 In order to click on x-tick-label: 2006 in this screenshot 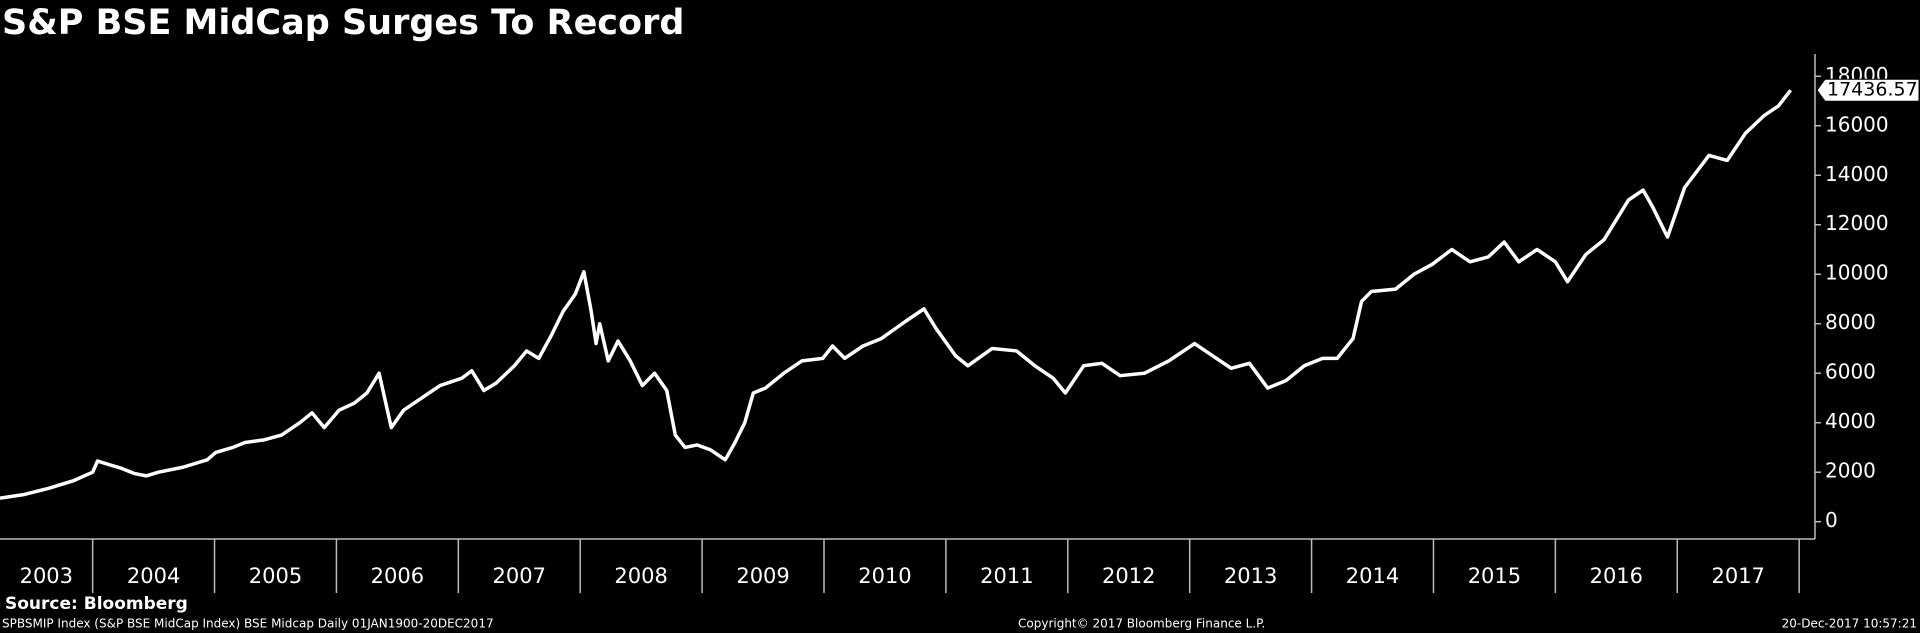, I will do `click(397, 576)`.